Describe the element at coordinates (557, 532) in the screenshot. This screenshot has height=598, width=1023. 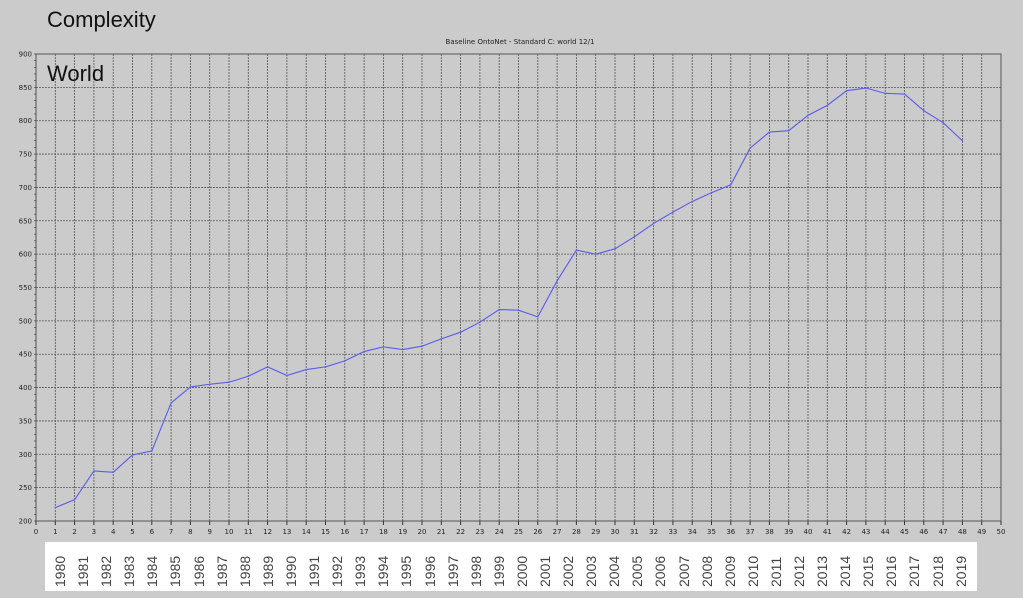
I see `x-tick-label: 27` at that location.